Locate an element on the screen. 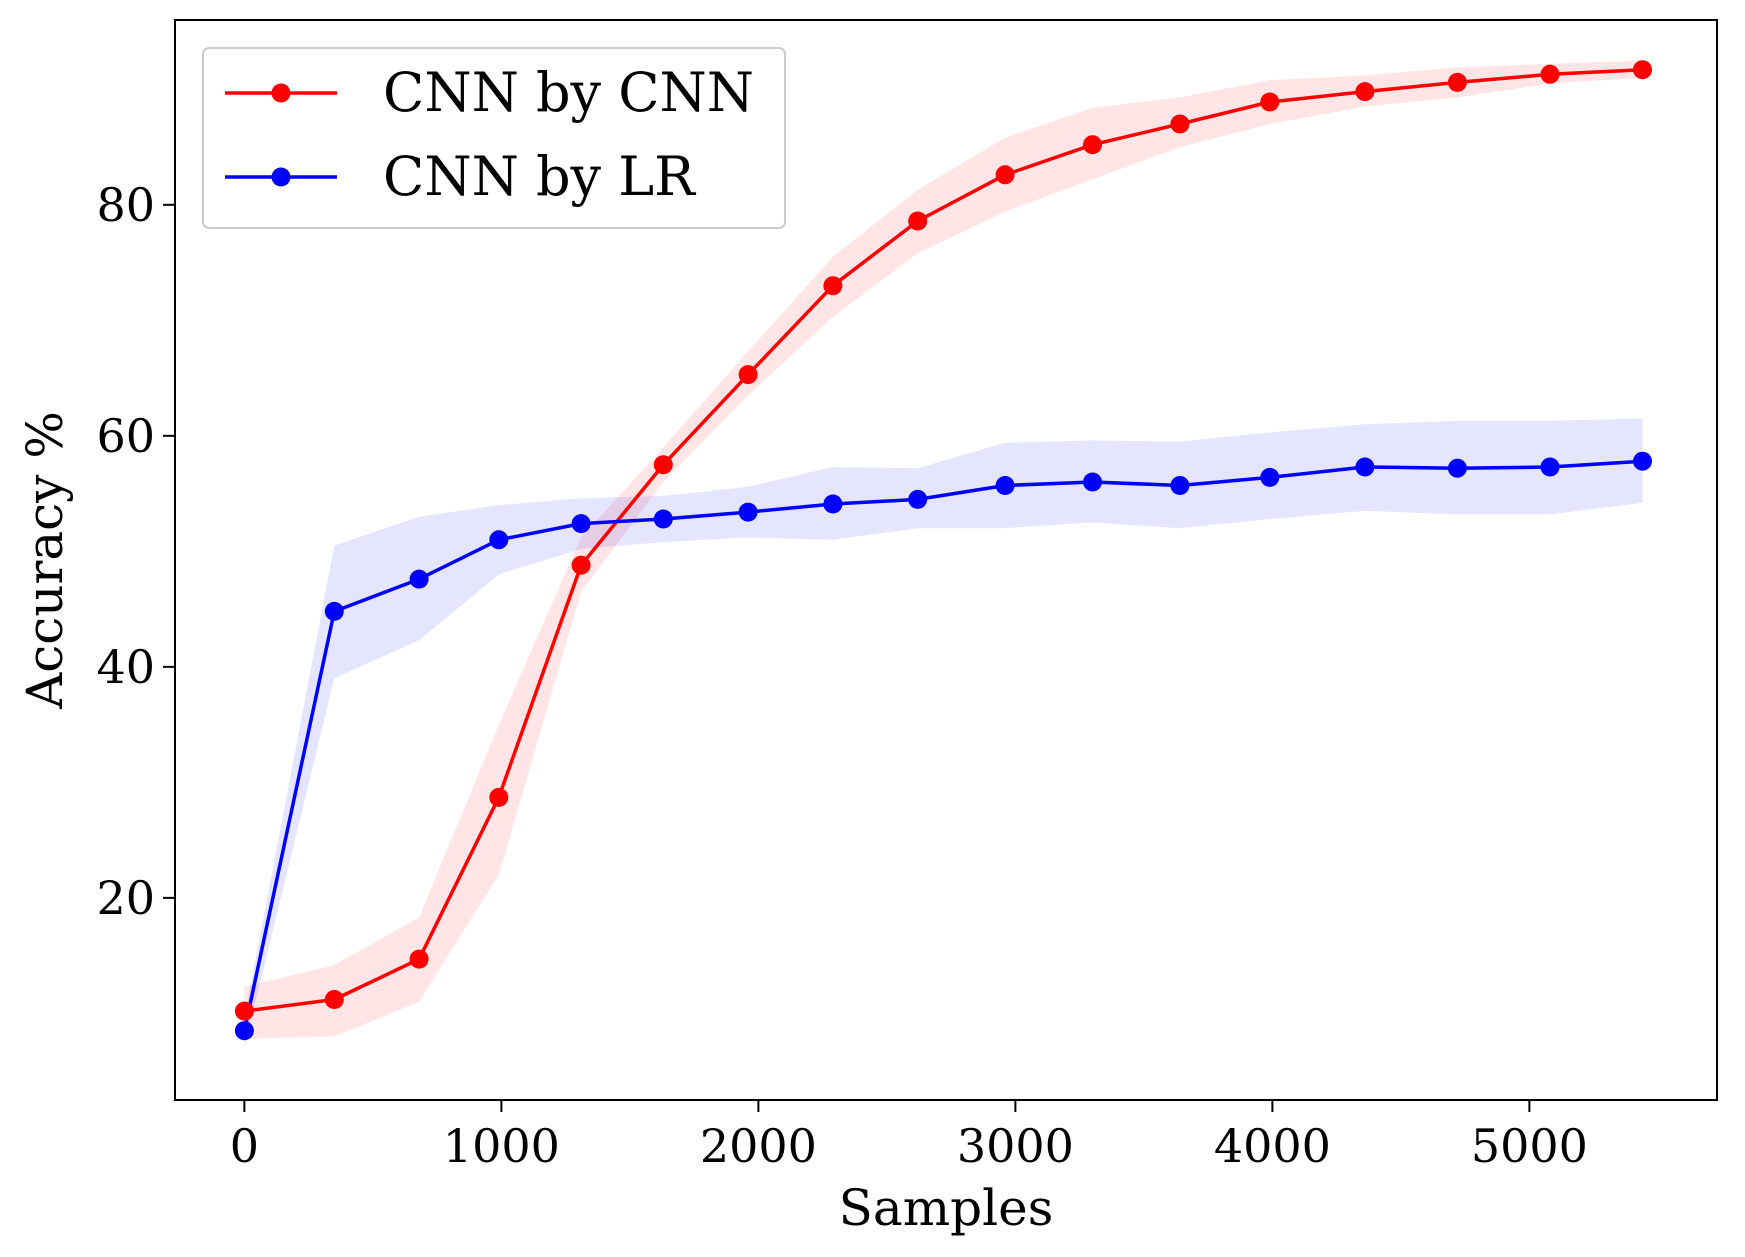  x-tick-label: 2000 is located at coordinates (758, 1146).